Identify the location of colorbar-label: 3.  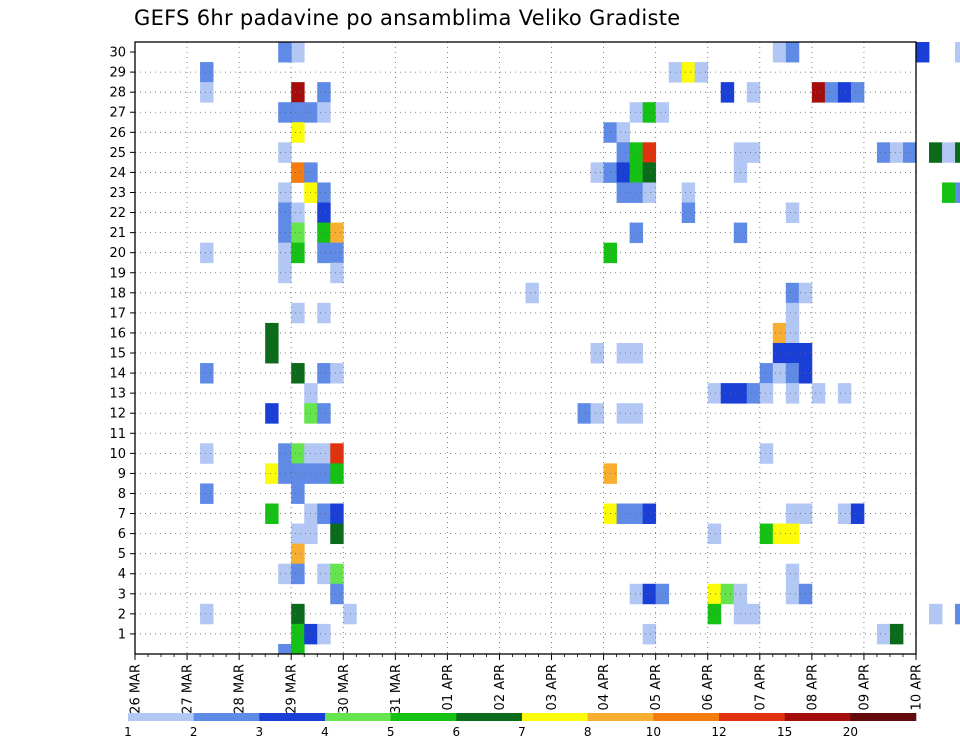
(260, 732).